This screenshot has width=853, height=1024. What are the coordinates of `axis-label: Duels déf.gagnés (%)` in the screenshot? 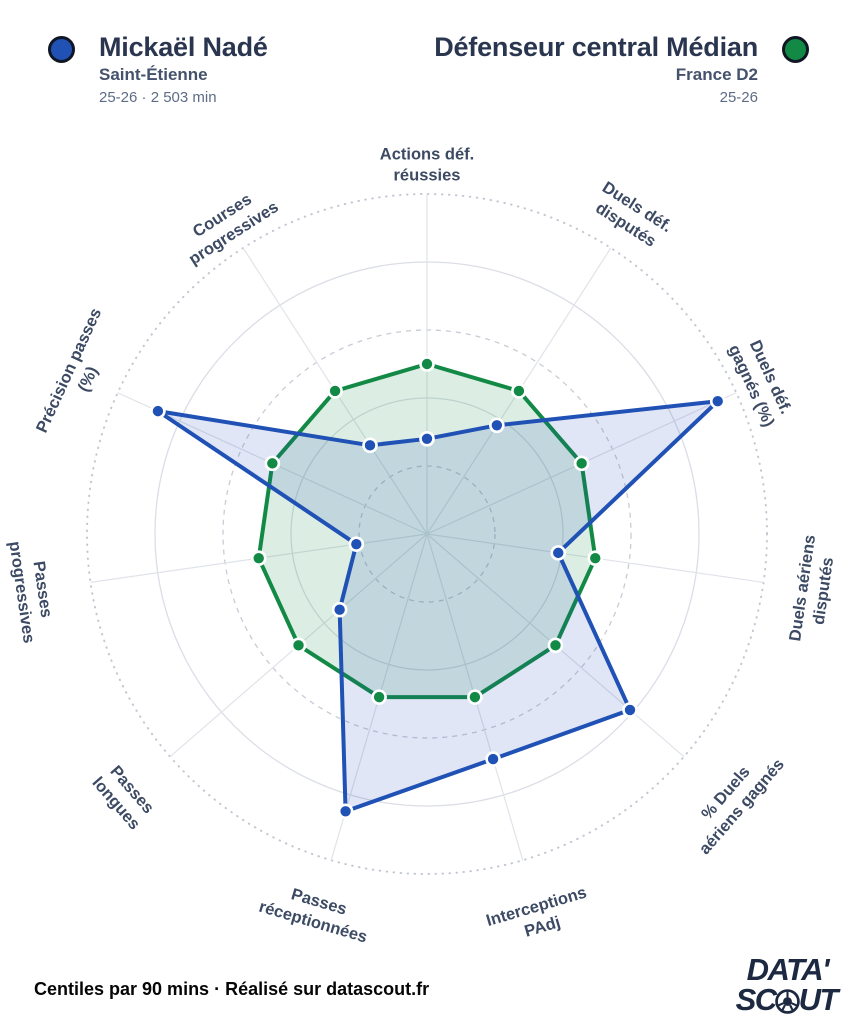 It's located at (761, 381).